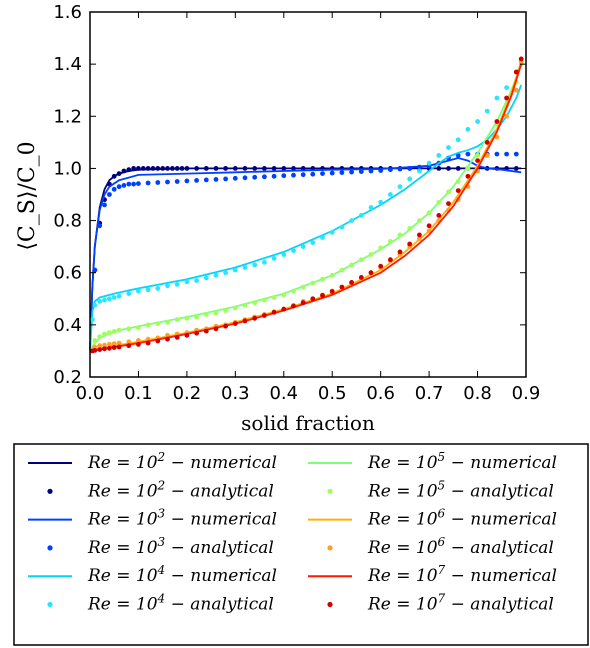 The height and width of the screenshot is (648, 590). What do you see at coordinates (138, 393) in the screenshot?
I see `x-tick-label: 0.1` at bounding box center [138, 393].